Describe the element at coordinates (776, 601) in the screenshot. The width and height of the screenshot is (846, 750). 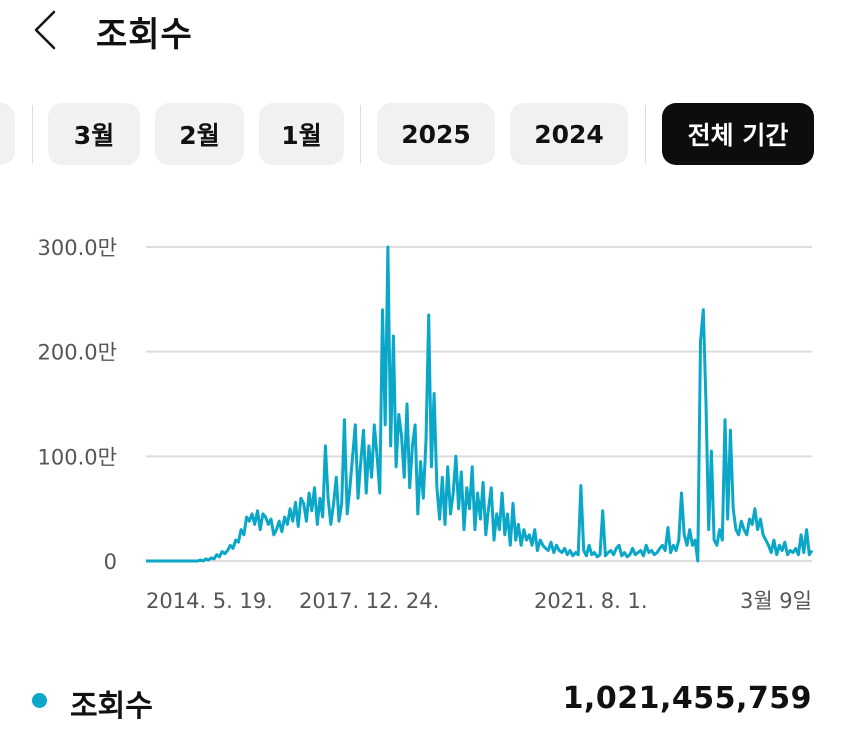
I see `x-tick-label: 3월 9일` at that location.